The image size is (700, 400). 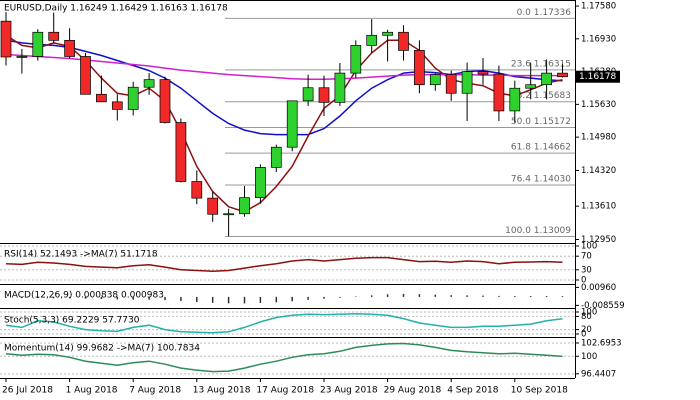 What do you see at coordinates (541, 148) in the screenshot?
I see `fib-label: 61.8 1.14662` at bounding box center [541, 148].